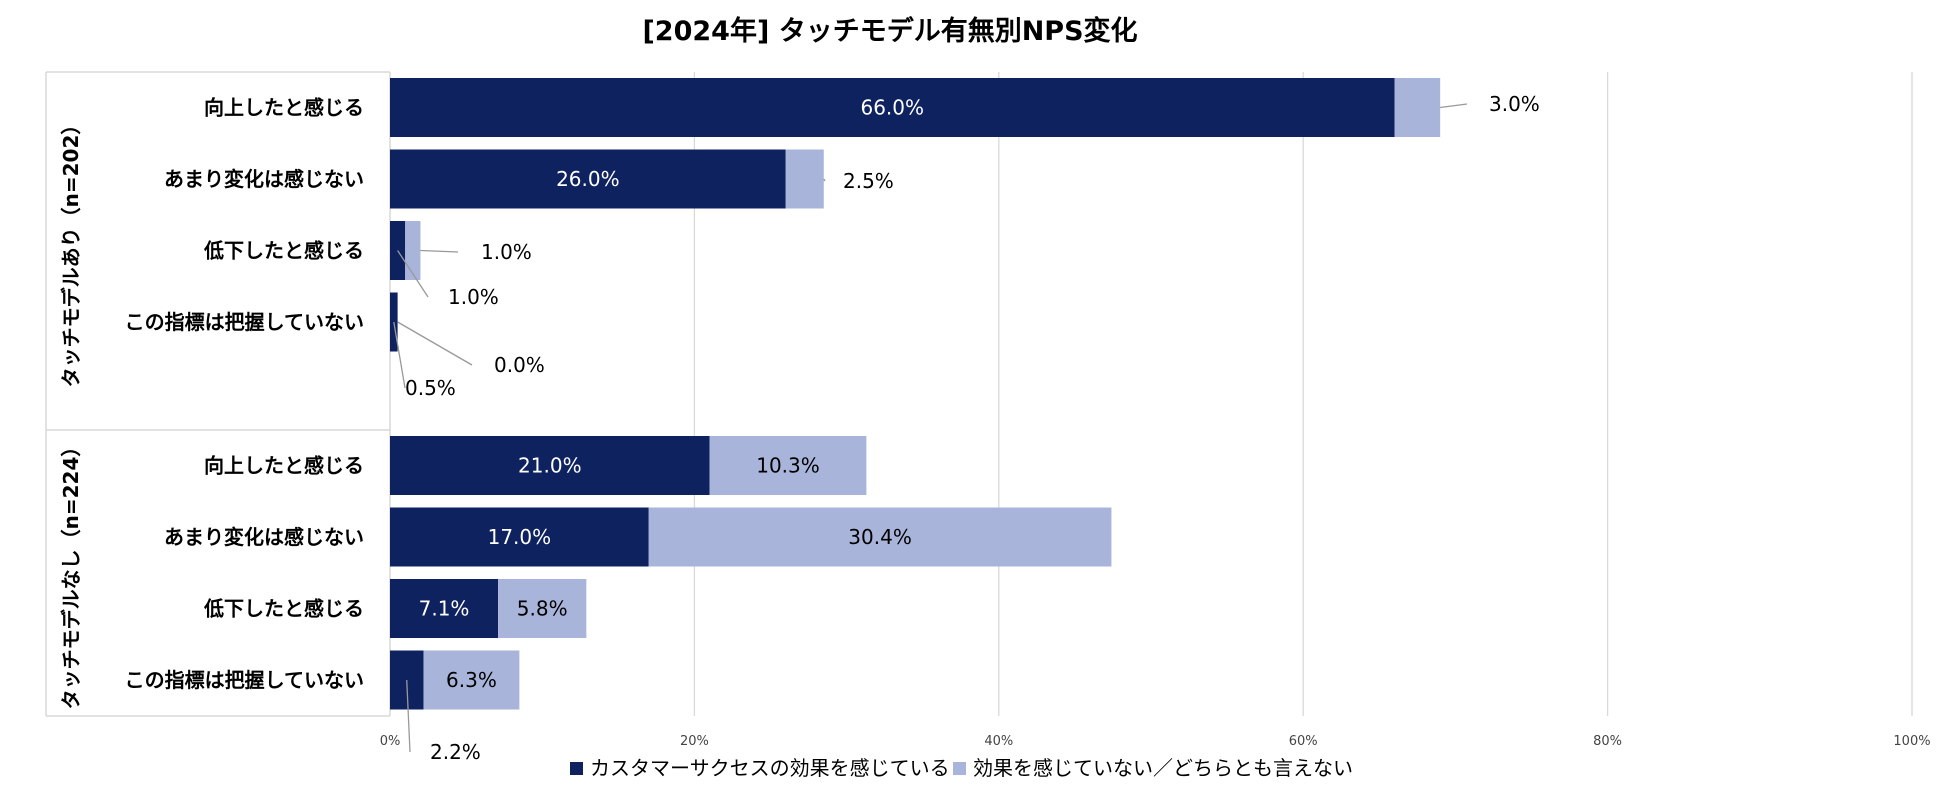 Image resolution: width=1950 pixels, height=803 pixels. What do you see at coordinates (1607, 741) in the screenshot?
I see `x-tick-label: 80%` at bounding box center [1607, 741].